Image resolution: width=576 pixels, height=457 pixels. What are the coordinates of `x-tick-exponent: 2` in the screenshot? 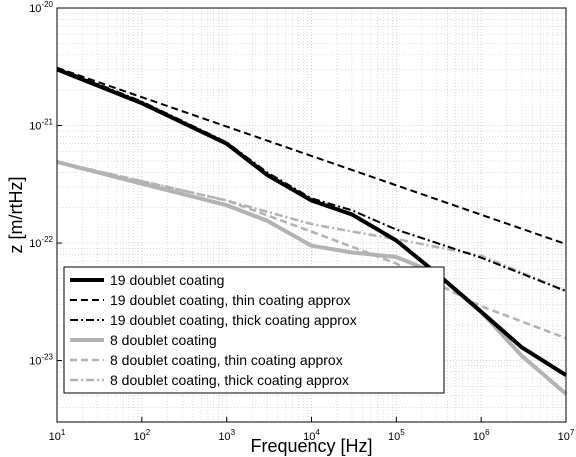 It's located at (148, 432).